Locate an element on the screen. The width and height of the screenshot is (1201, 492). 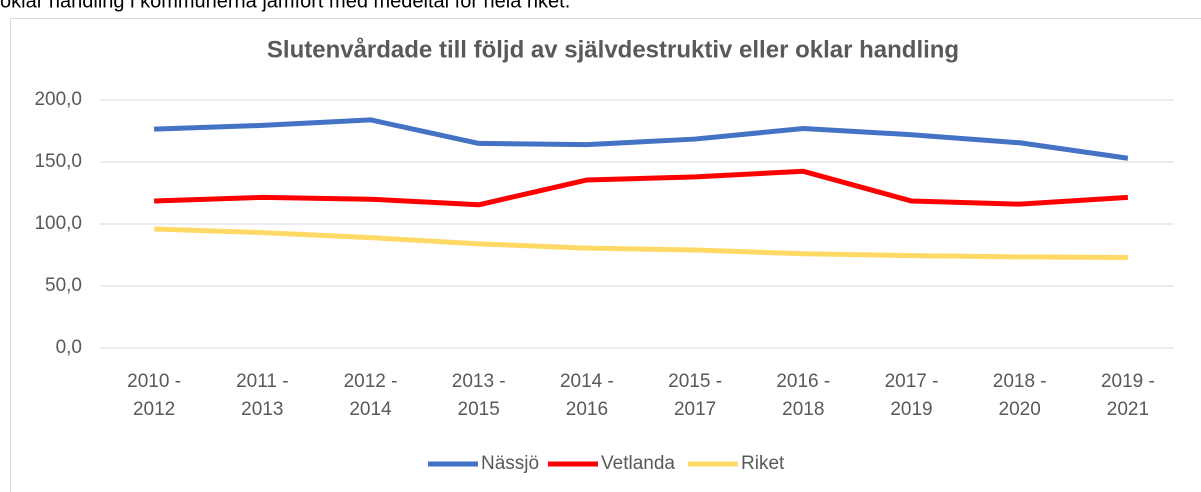
x-tick-label: 2019 is located at coordinates (911, 409).